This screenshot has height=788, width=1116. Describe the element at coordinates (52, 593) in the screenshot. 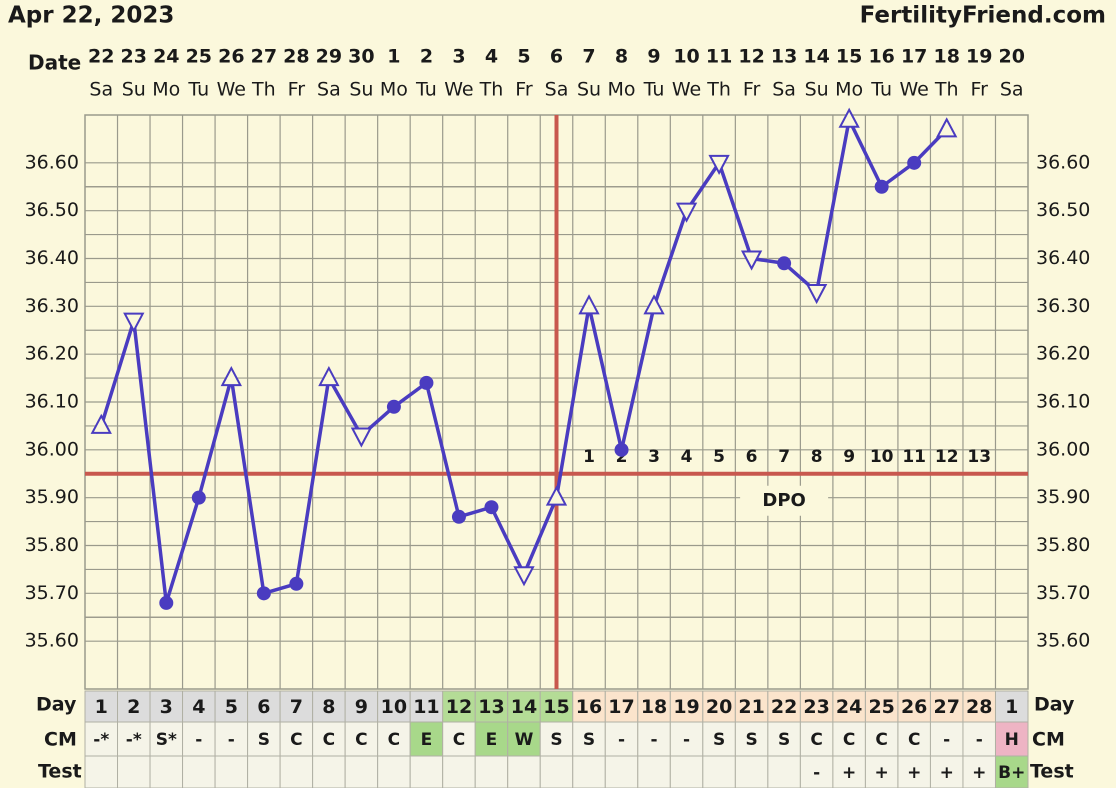

I see `y-tick-label: 35.70` at that location.